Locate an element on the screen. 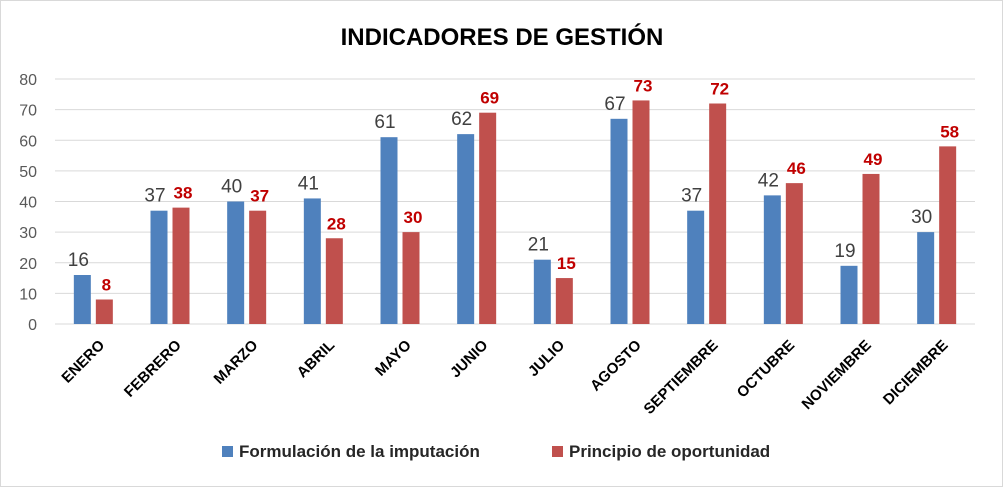 This screenshot has width=1003, height=487. y-axis-ticks: 0 10 20 30 40 50 60 70 80 is located at coordinates (28, 203).